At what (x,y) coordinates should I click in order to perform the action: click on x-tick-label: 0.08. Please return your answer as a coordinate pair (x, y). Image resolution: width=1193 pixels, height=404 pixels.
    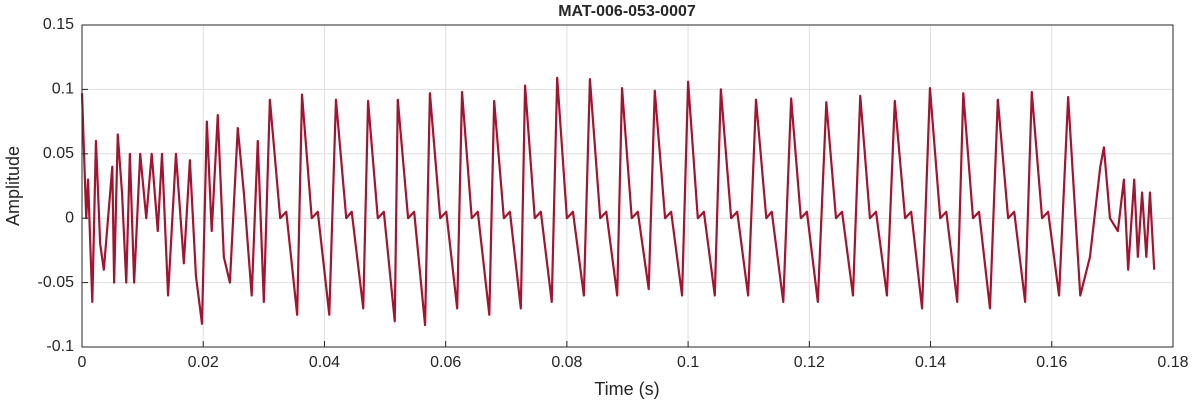
    Looking at the image, I should click on (566, 362).